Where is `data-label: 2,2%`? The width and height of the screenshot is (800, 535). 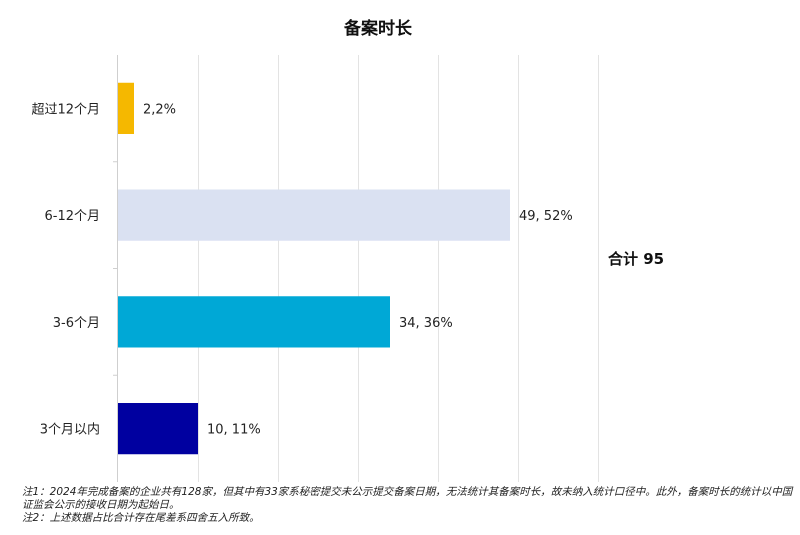
data-label: 2,2% is located at coordinates (159, 109).